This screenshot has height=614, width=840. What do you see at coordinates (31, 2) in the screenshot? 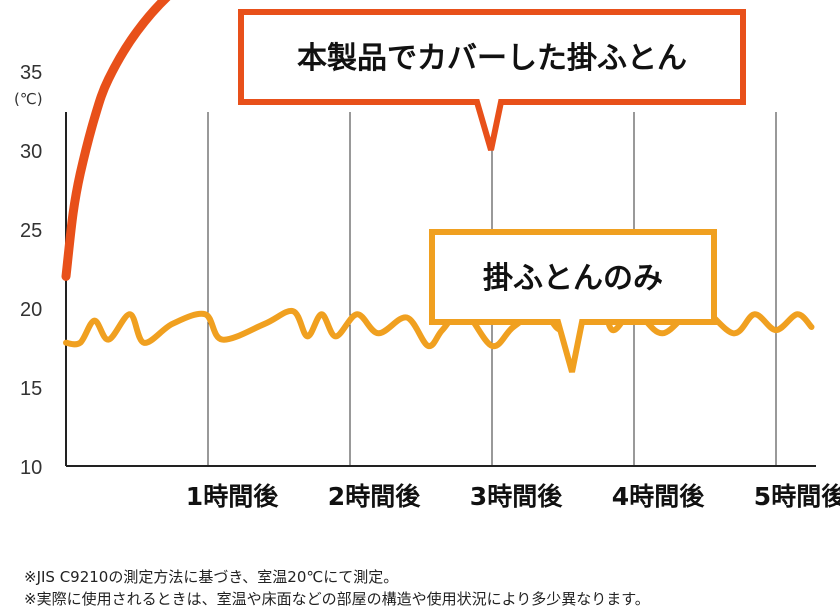
I see `y-tick-label-40: 40` at bounding box center [31, 2].